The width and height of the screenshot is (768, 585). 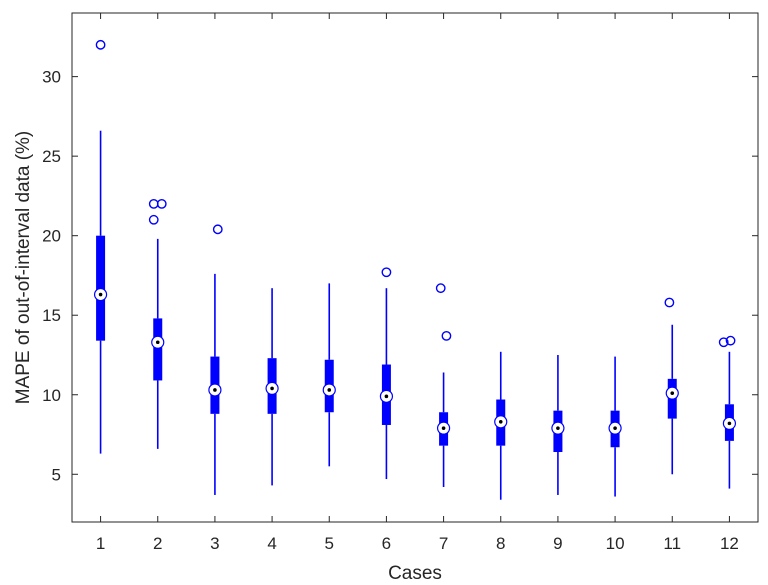 I want to click on y-tick-label: 20, so click(x=51, y=236).